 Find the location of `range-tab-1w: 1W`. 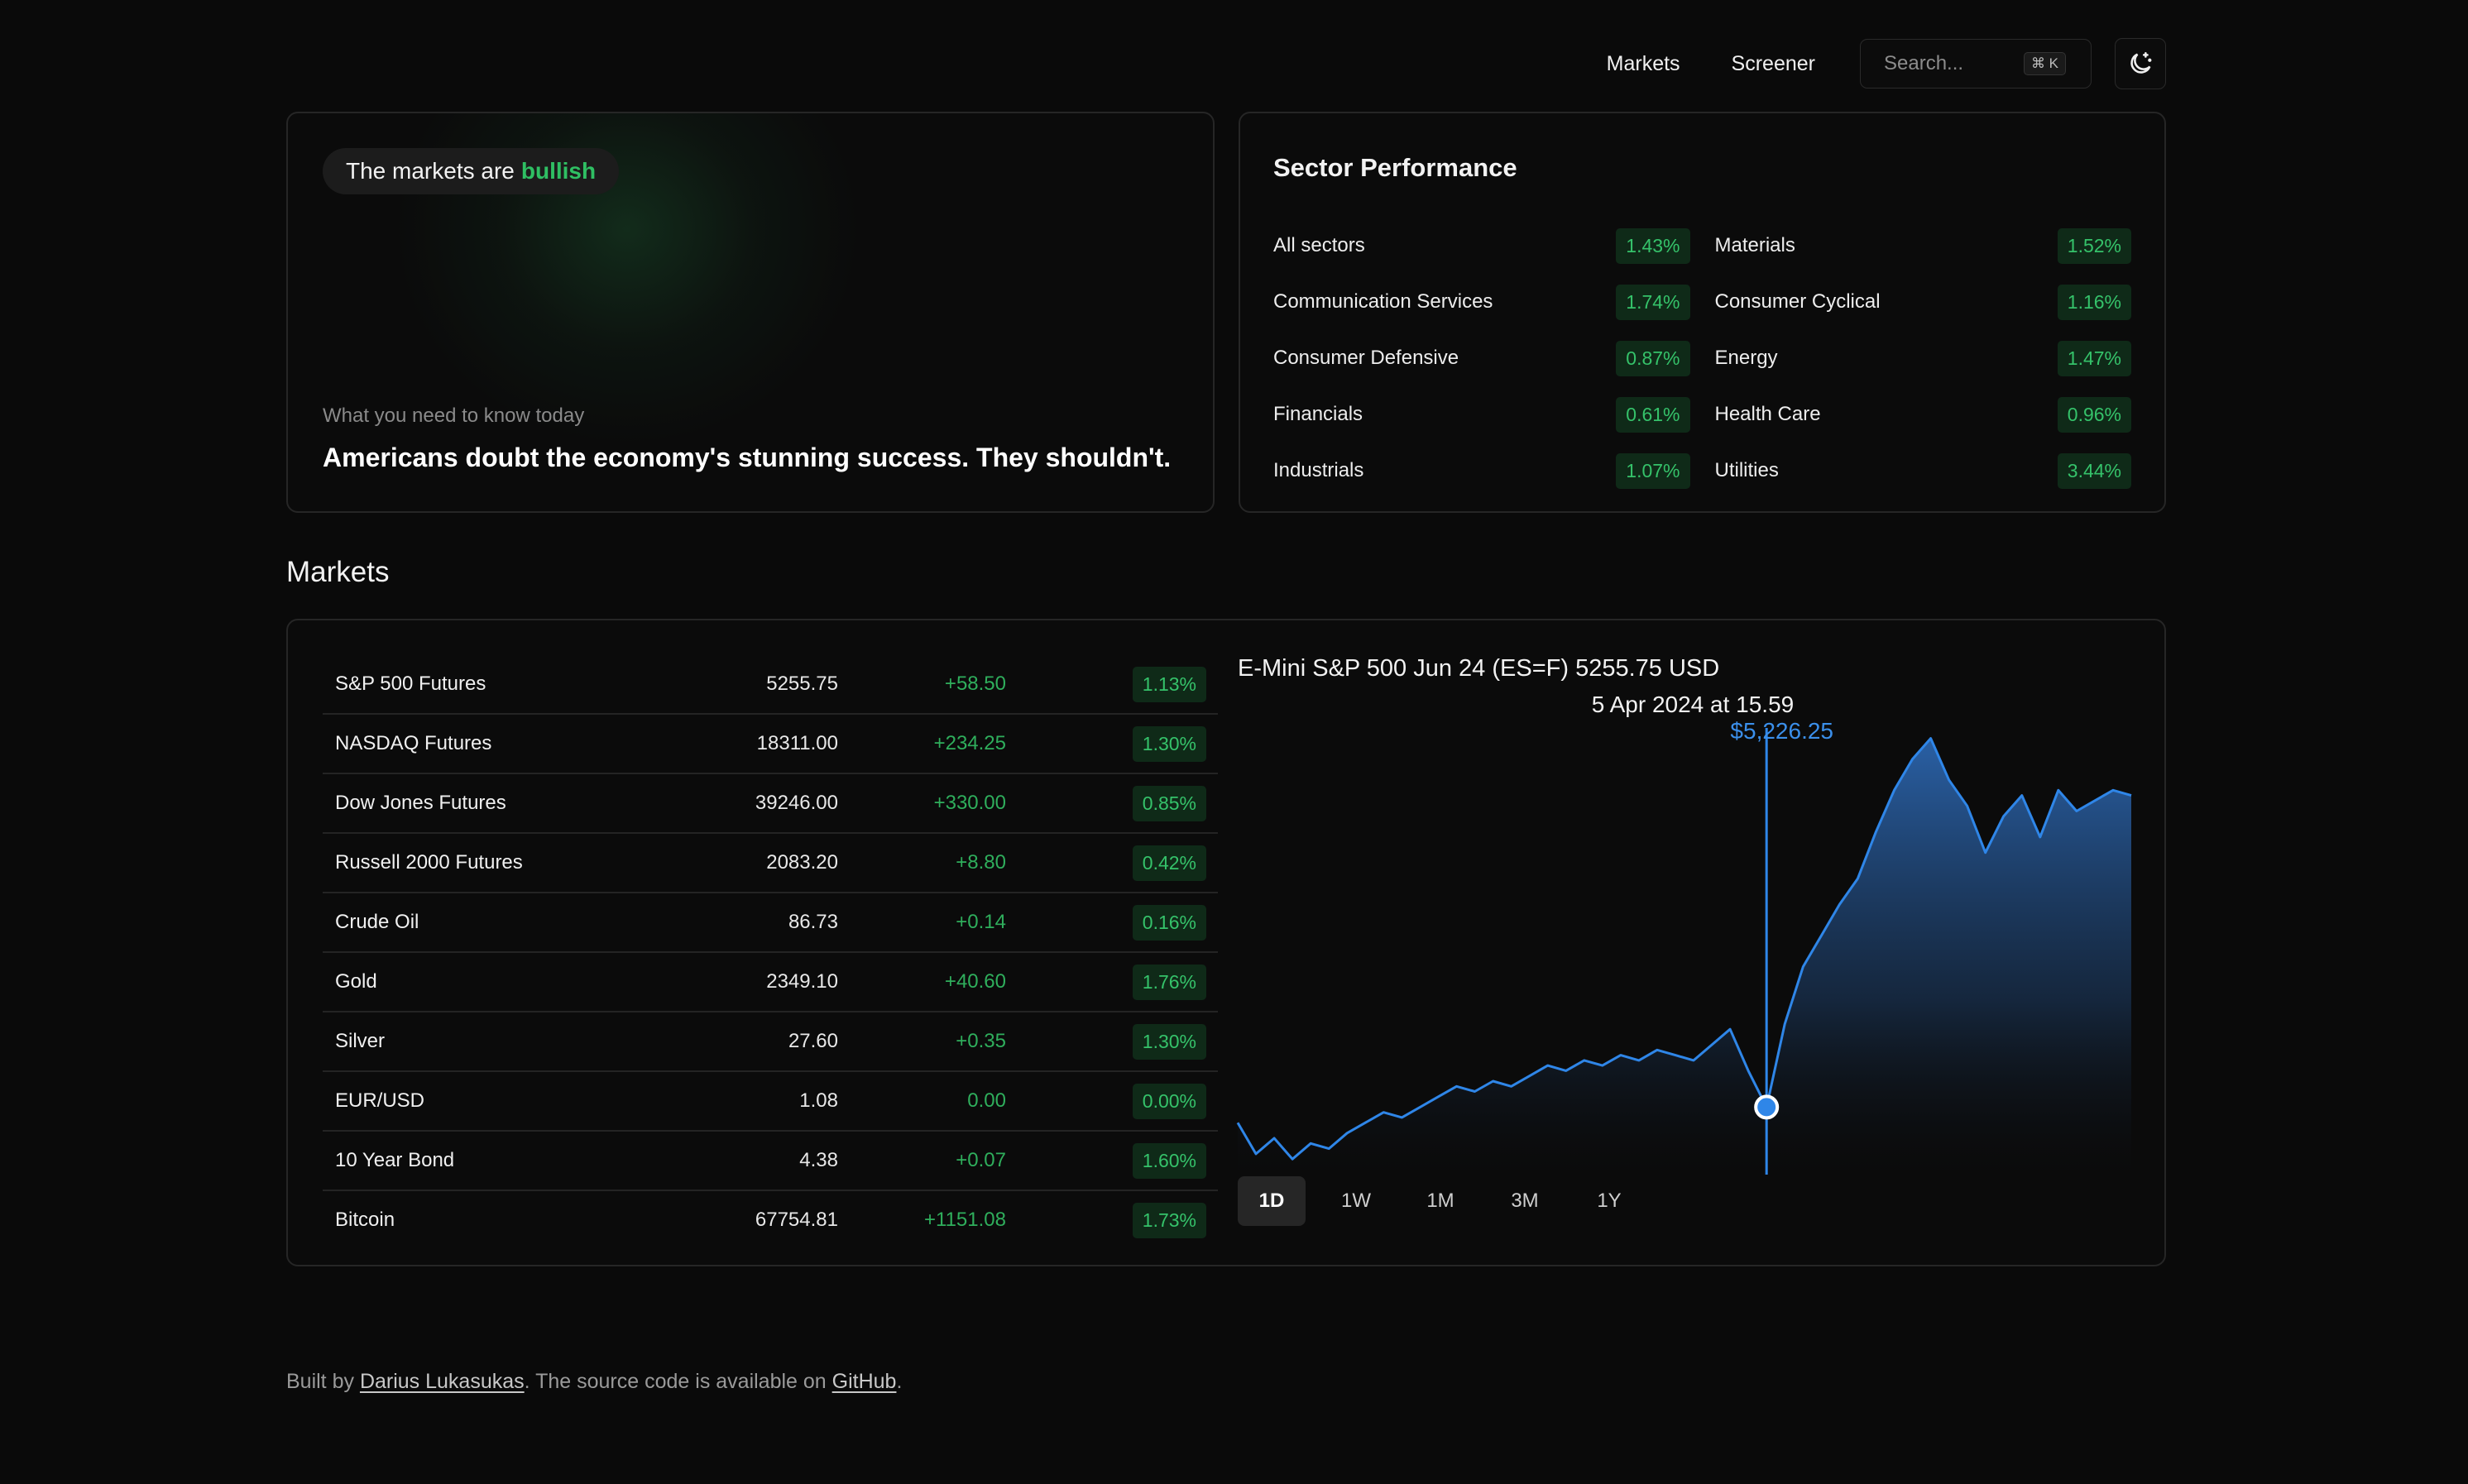

range-tab-1w: 1W is located at coordinates (1356, 1201).